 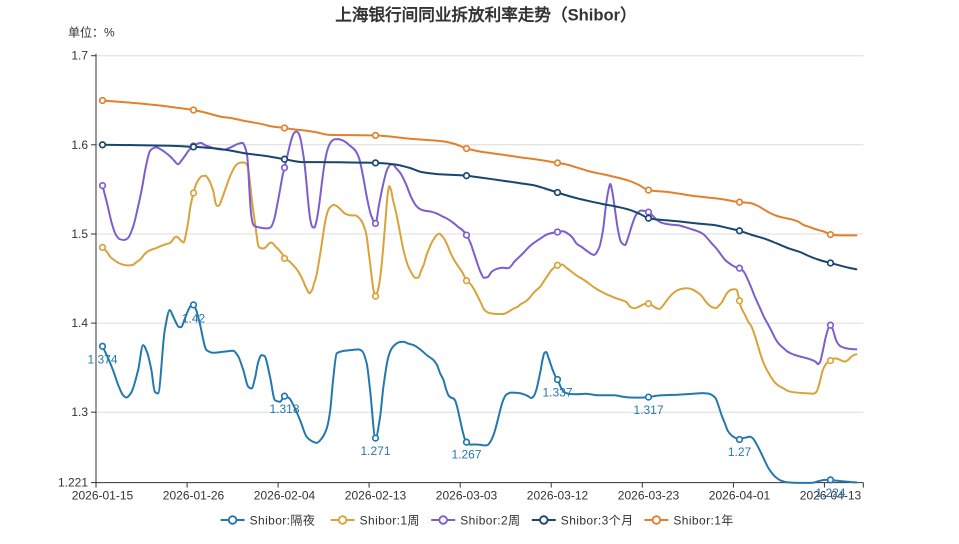 I want to click on svg-text: 1.374, so click(x=102, y=359).